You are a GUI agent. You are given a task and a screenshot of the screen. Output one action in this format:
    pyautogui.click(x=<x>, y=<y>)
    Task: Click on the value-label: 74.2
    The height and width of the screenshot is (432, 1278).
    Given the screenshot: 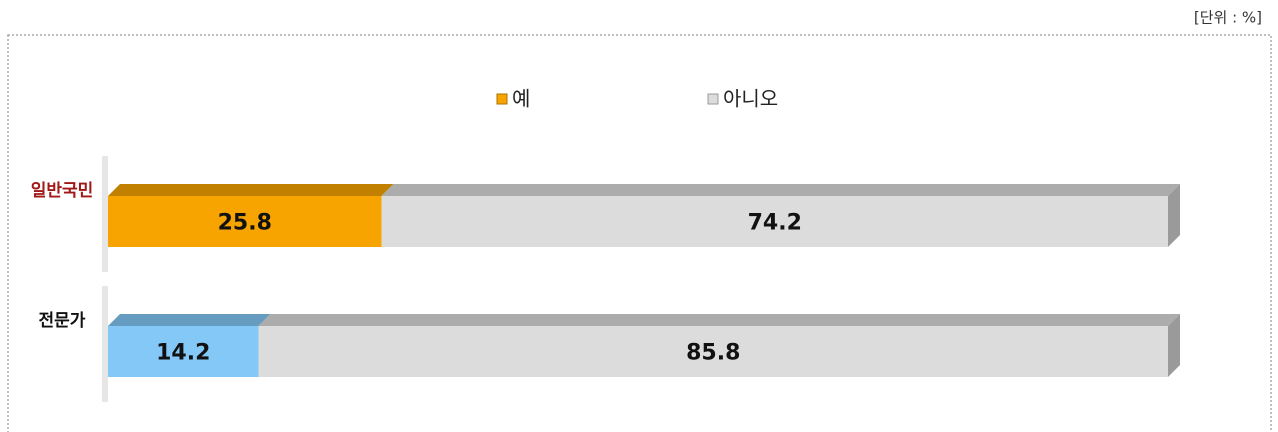 What is the action you would take?
    pyautogui.click(x=775, y=223)
    